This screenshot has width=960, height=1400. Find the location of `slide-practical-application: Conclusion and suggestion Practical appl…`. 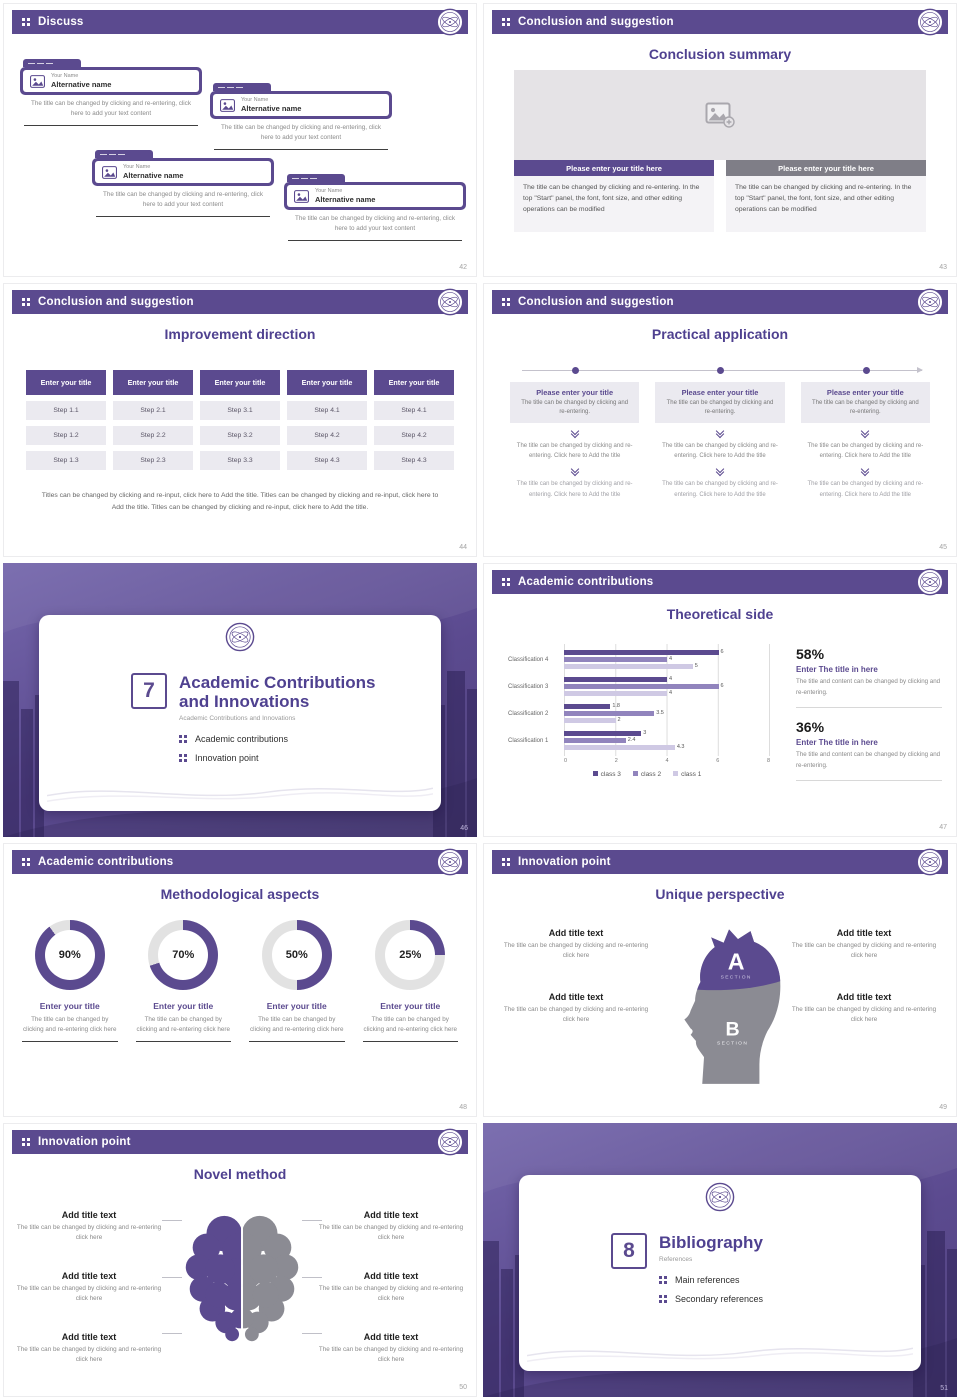

slide-practical-application: Conclusion and suggestion Practical appl… is located at coordinates (720, 420).